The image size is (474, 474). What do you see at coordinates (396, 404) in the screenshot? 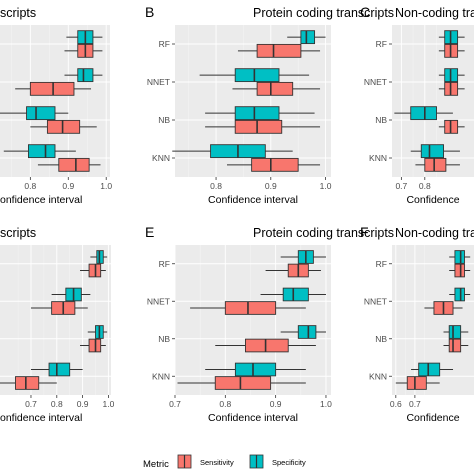
I see `x-tick-label: 0.6` at bounding box center [396, 404].